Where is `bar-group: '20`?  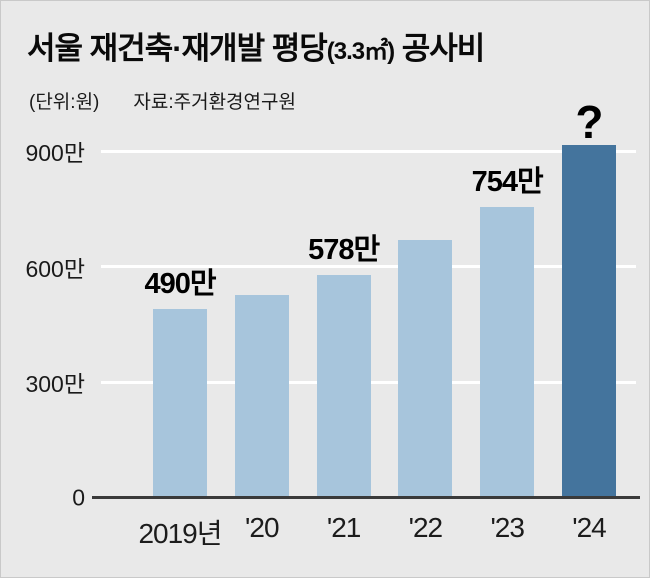
bar-group: '20 is located at coordinates (261, 418).